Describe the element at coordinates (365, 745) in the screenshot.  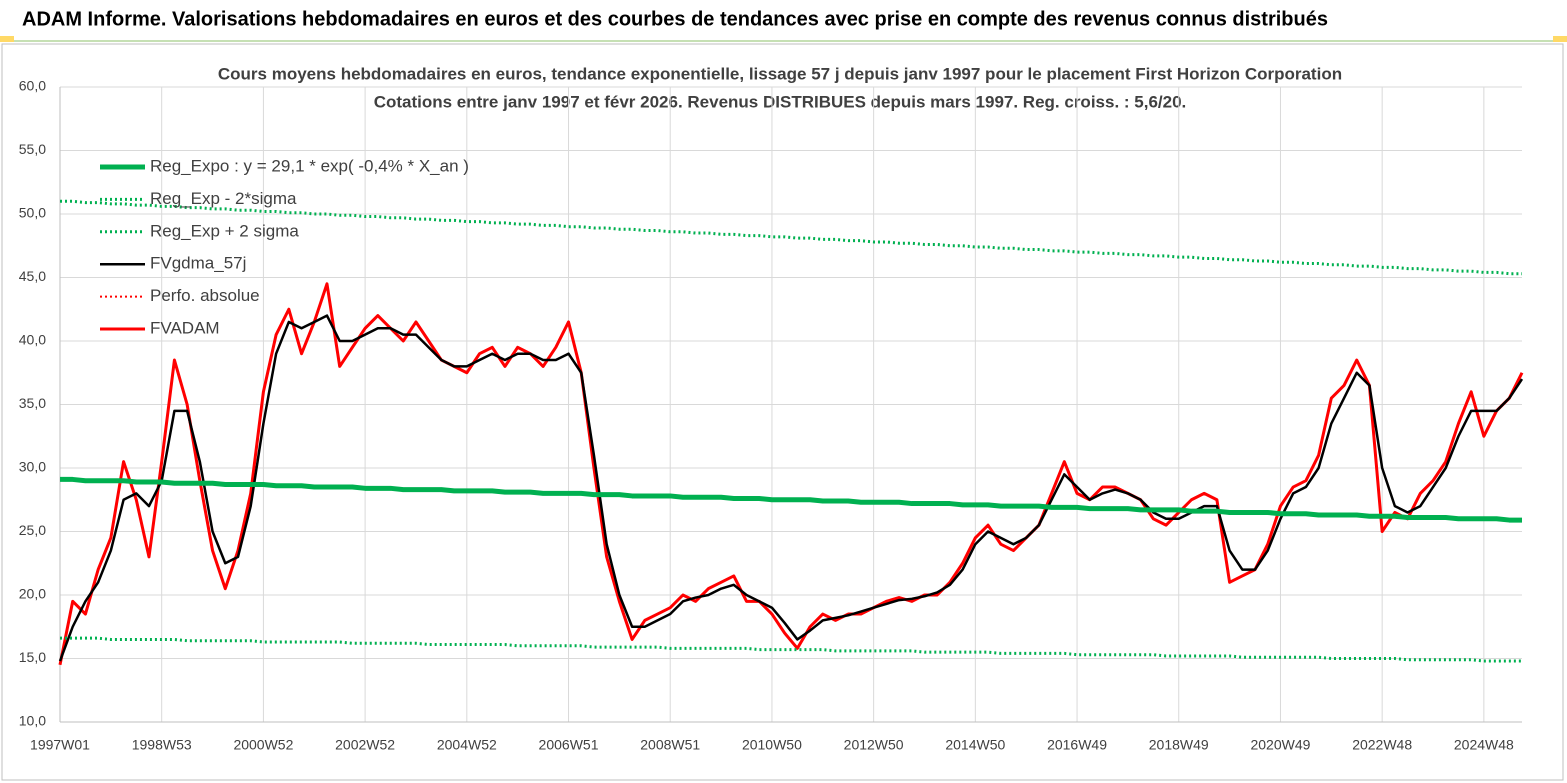
I see `x-tick-label: 2002W52` at that location.